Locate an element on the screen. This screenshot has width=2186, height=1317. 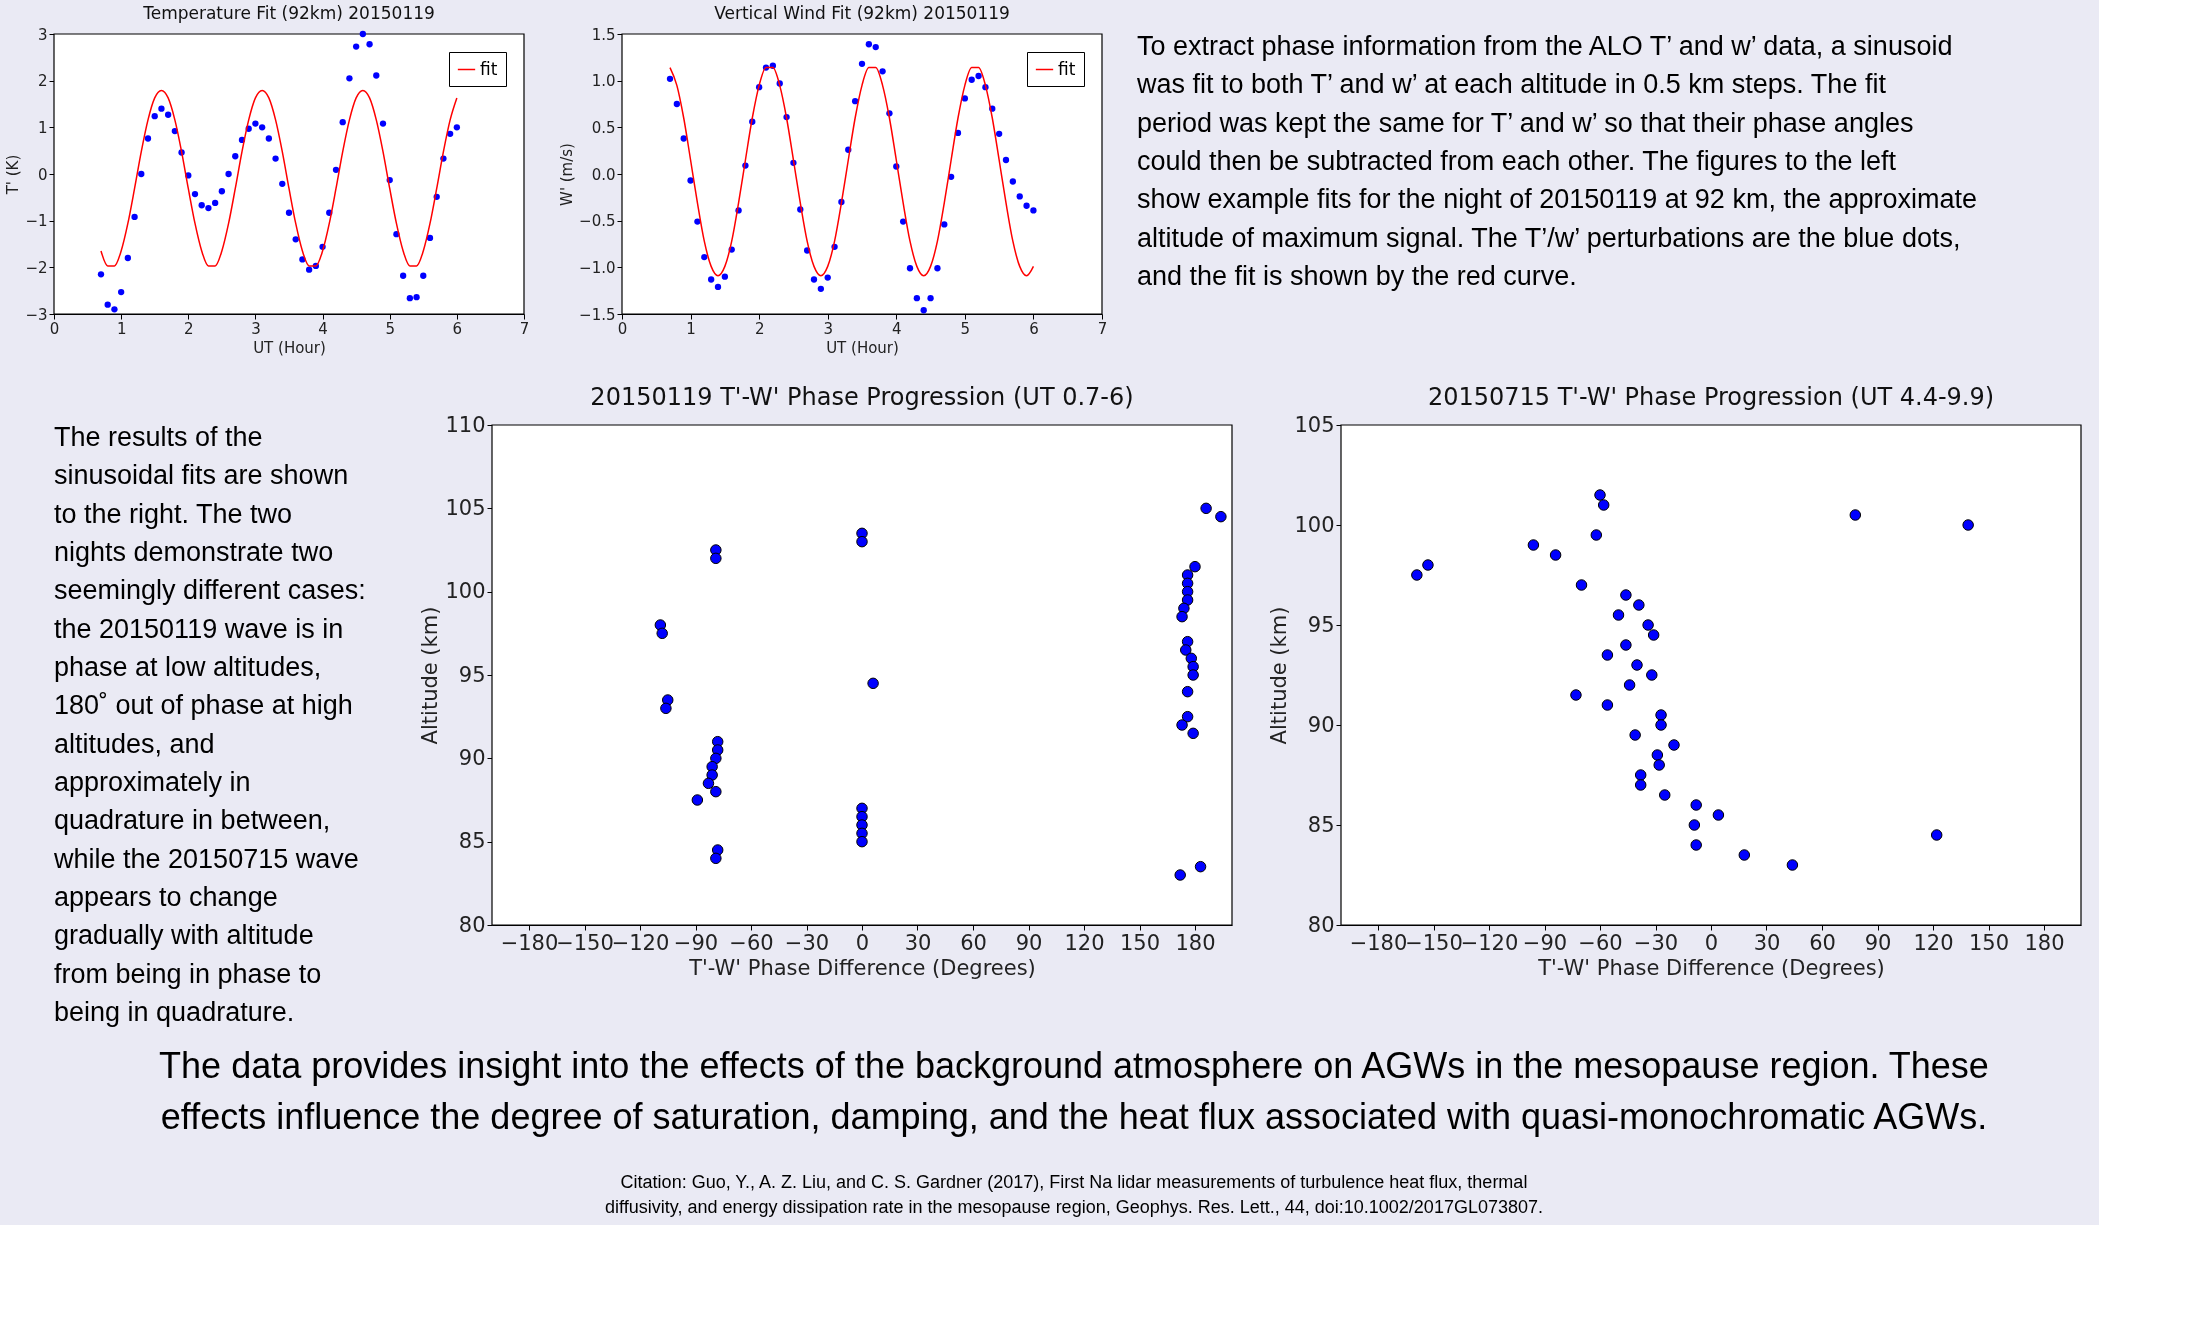
x-tick-label: −30 is located at coordinates (807, 942).